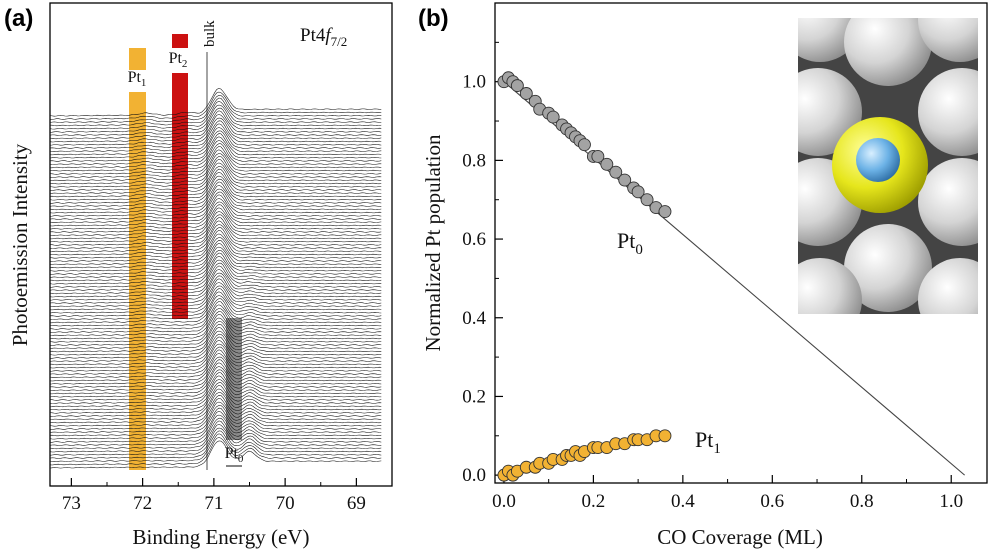 This screenshot has height=555, width=990. Describe the element at coordinates (234, 379) in the screenshot. I see `pt0-band` at that location.